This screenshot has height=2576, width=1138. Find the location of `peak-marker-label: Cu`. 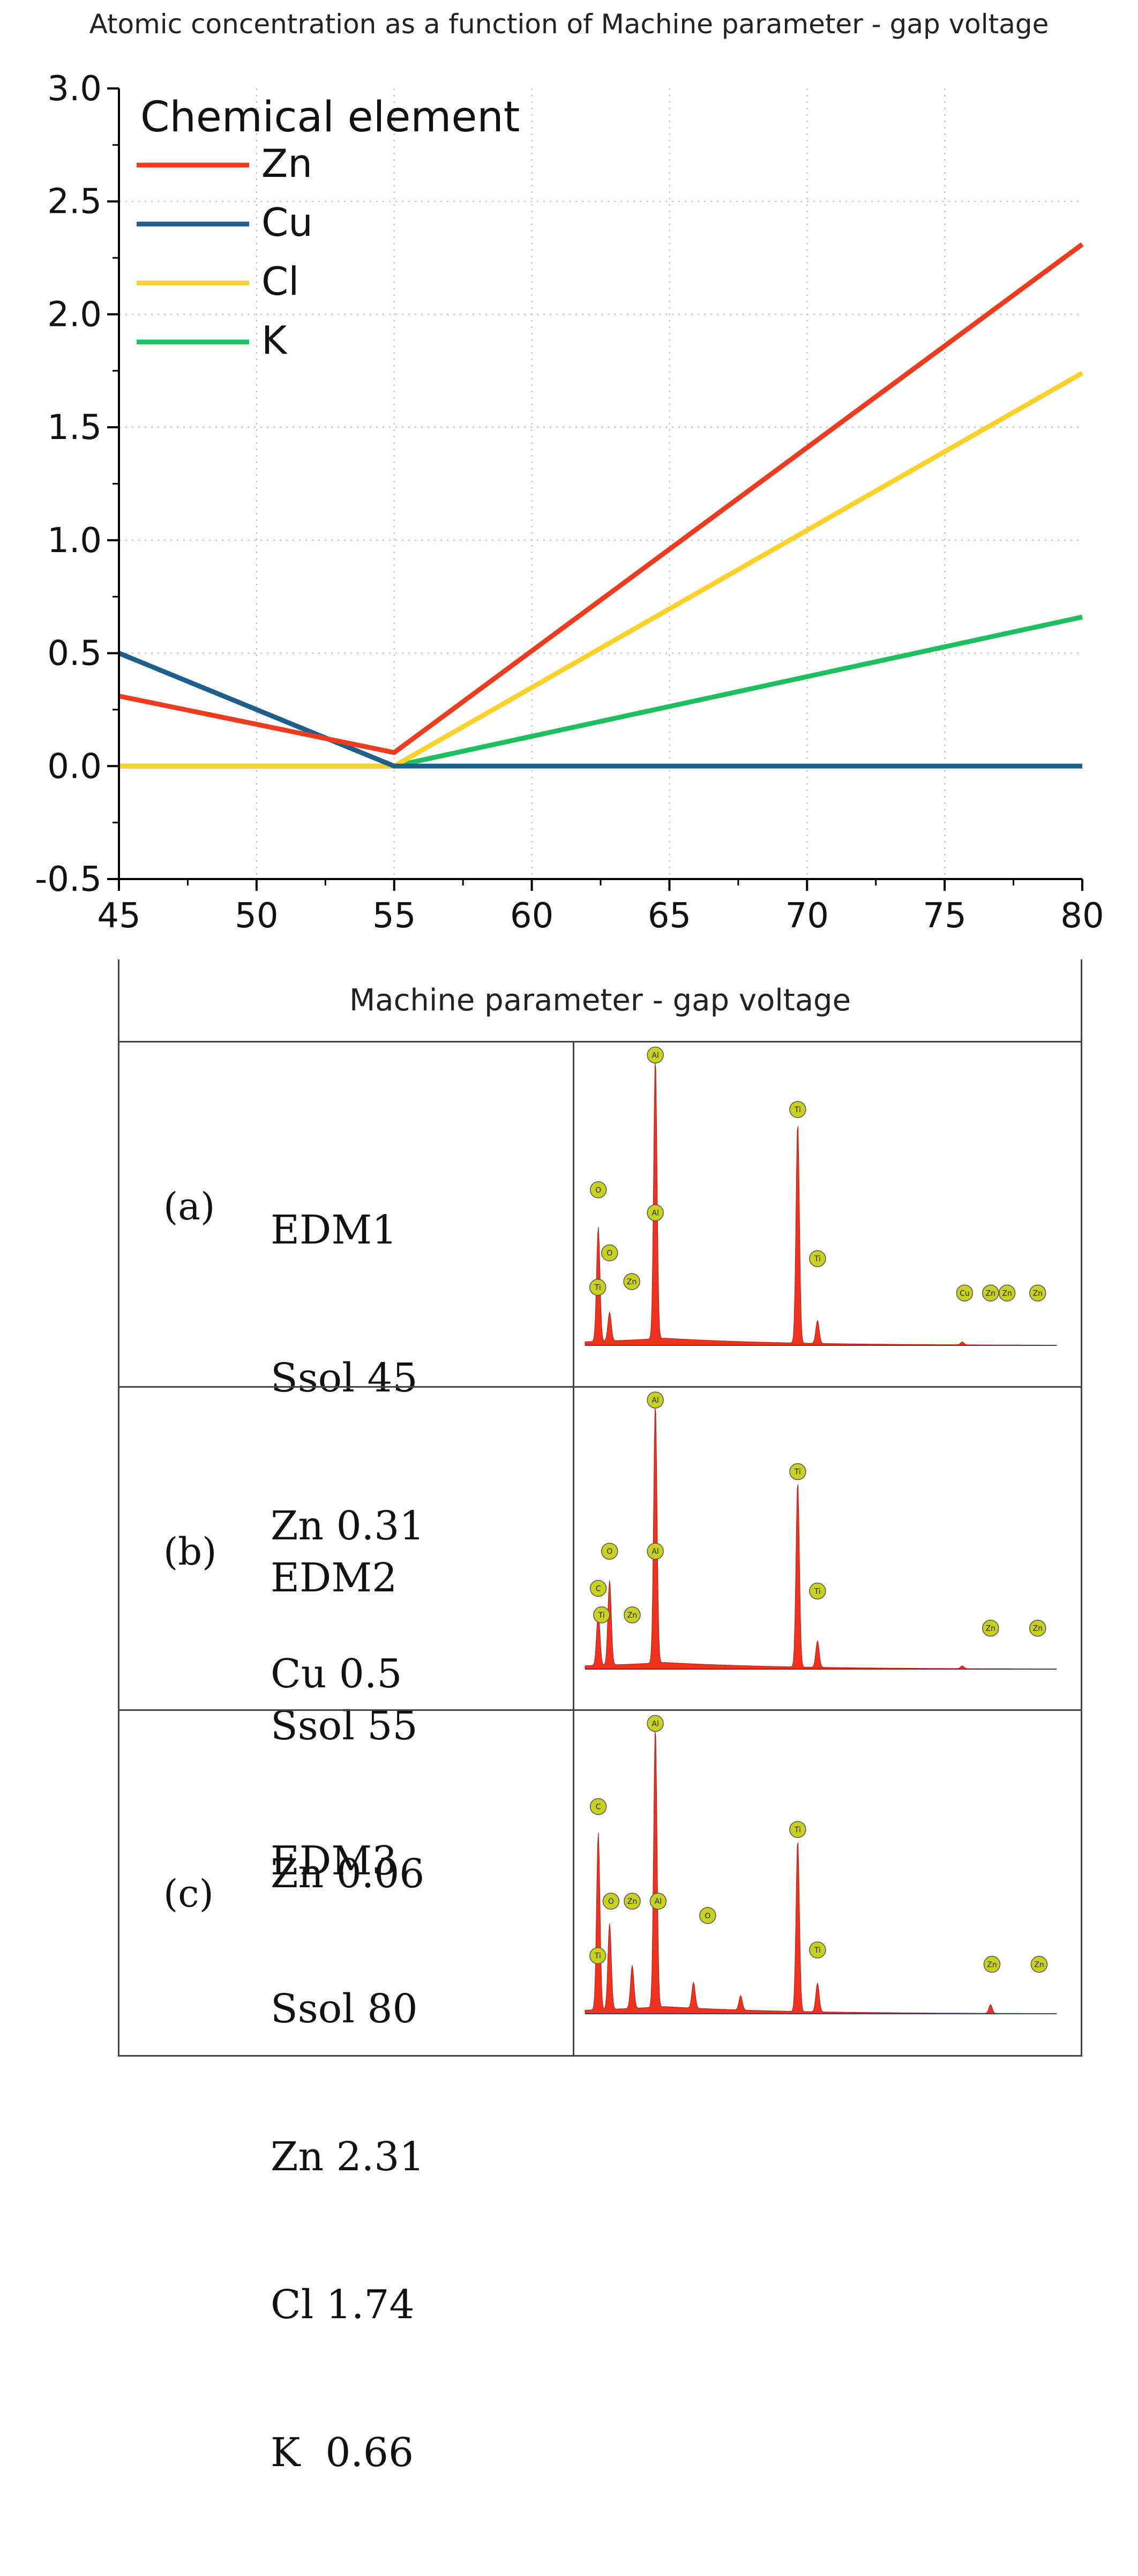

peak-marker-label: Cu is located at coordinates (965, 1293).